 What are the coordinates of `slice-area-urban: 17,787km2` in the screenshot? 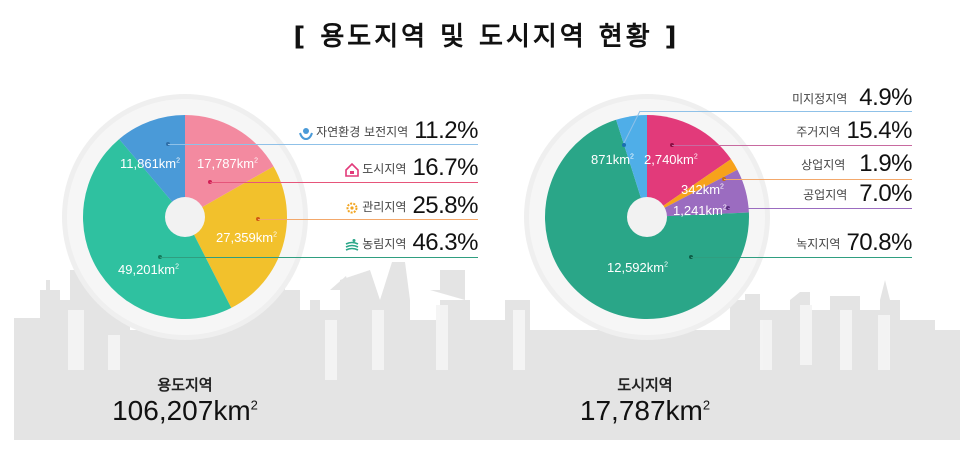 It's located at (228, 163).